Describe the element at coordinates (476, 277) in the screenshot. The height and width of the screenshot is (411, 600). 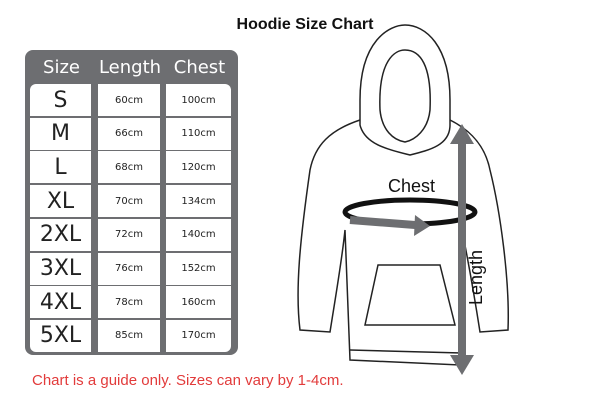
I see `length-label: Length` at that location.